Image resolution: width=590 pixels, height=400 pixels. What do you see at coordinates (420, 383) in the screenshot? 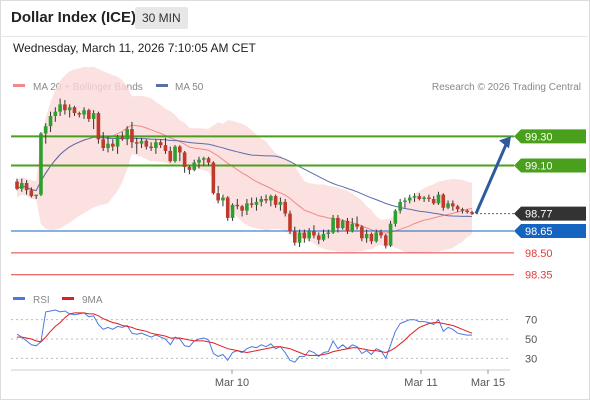
I see `time-tick-label: Mar 11` at bounding box center [420, 383].